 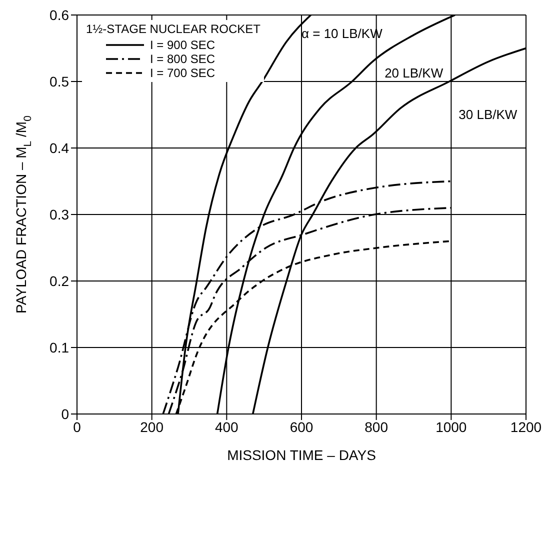 I want to click on x-tick-label: 0, so click(x=77, y=426).